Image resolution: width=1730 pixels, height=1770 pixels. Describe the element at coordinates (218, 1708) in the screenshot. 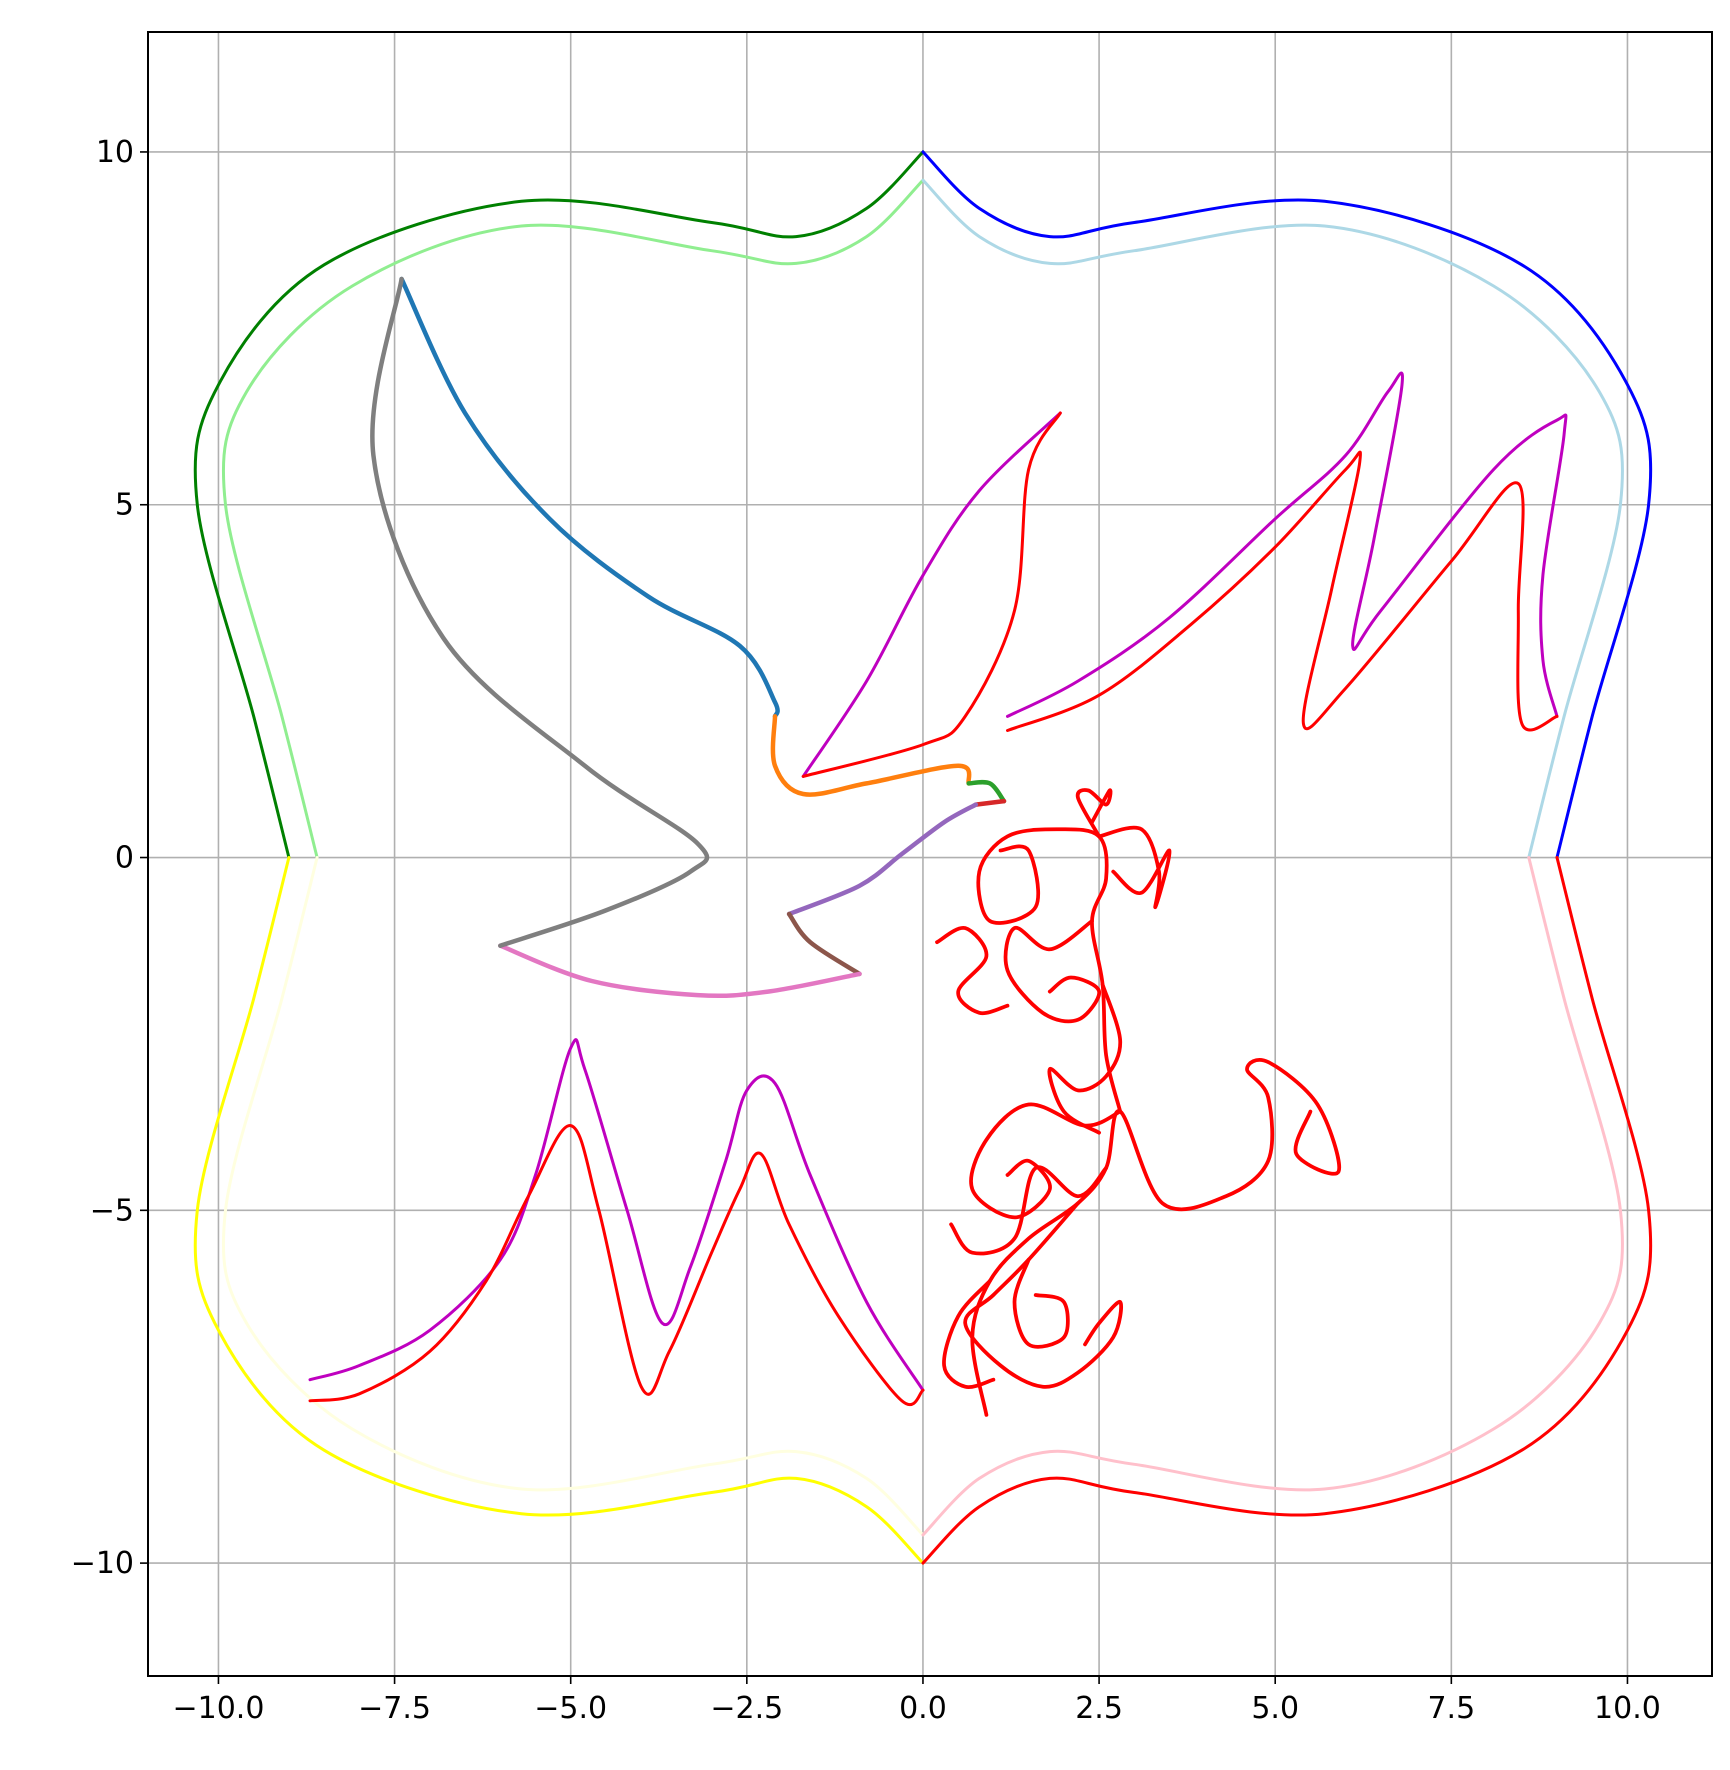

I see `x-tick-label: −10.0` at that location.